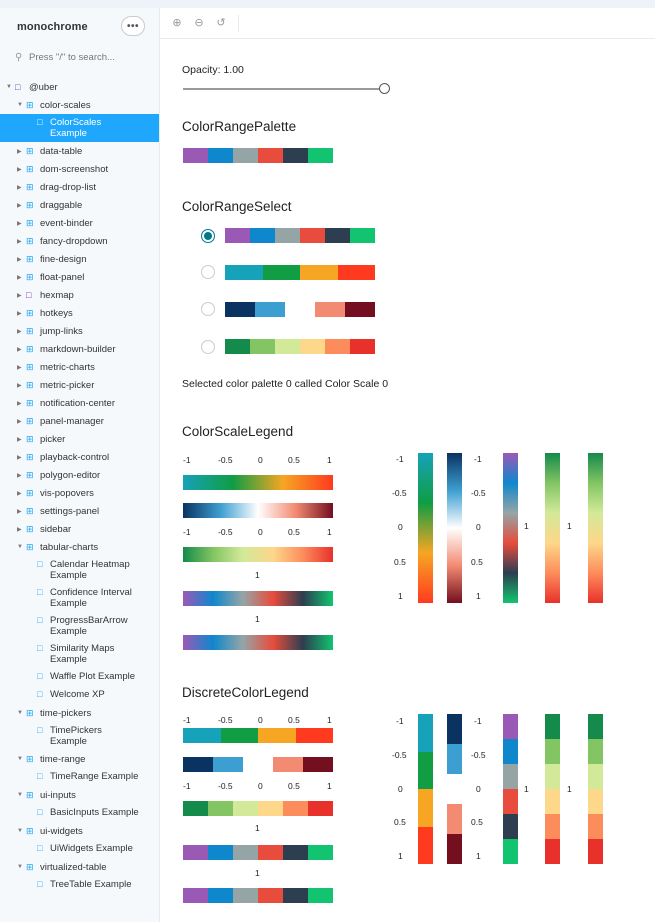 The image size is (655, 922). I want to click on zoom-out-icon: ⊖, so click(199, 23).